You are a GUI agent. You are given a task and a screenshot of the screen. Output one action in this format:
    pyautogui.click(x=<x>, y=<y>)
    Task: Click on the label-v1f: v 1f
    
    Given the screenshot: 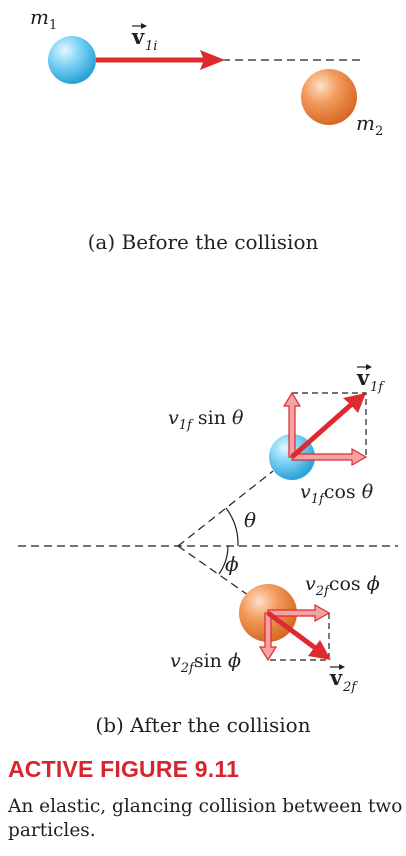 What is the action you would take?
    pyautogui.click(x=370, y=379)
    